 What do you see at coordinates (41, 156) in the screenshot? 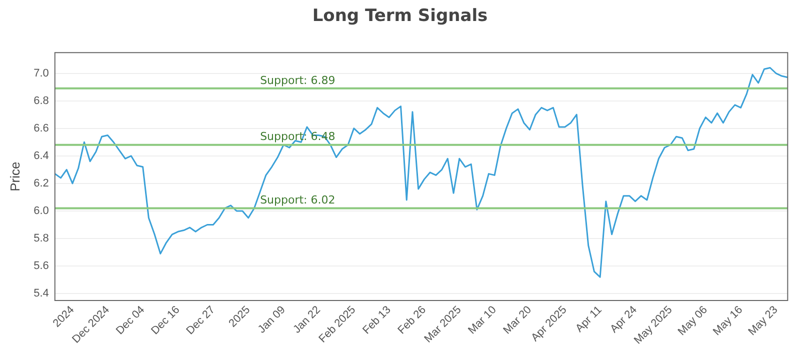
I see `y-tick-label: 6.4` at bounding box center [41, 156].